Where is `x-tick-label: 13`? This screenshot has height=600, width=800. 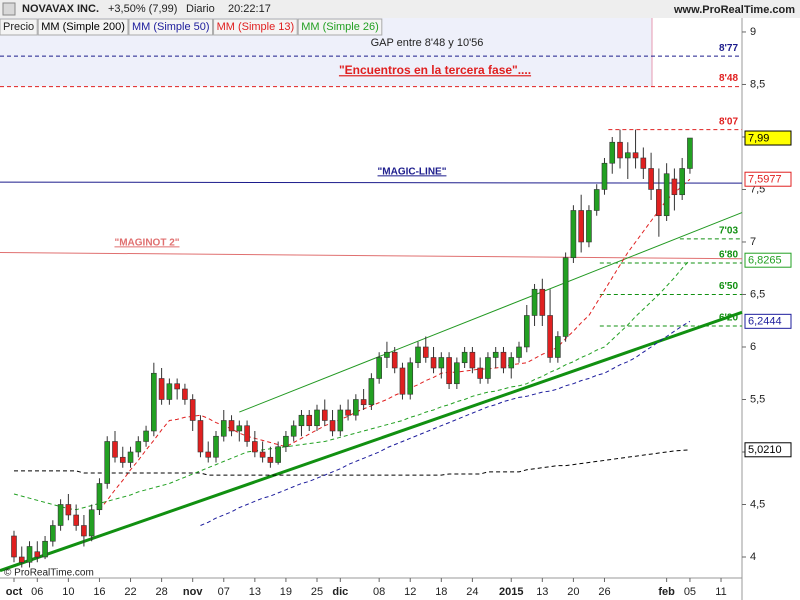
x-tick-label: 13 is located at coordinates (255, 592).